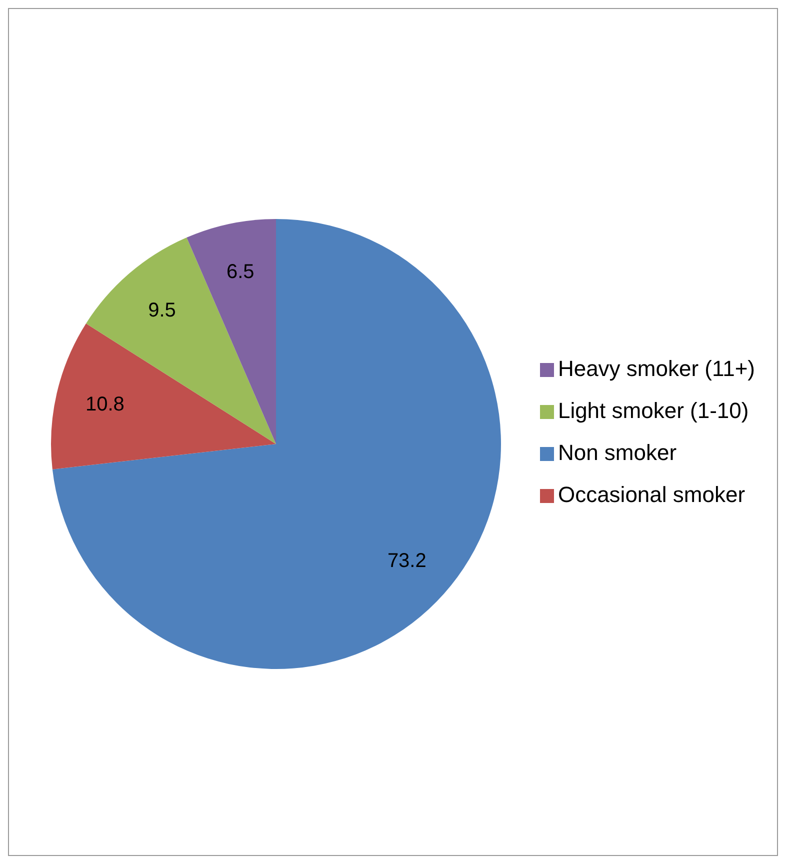 This screenshot has height=864, width=786. I want to click on data-label: 10.8, so click(105, 405).